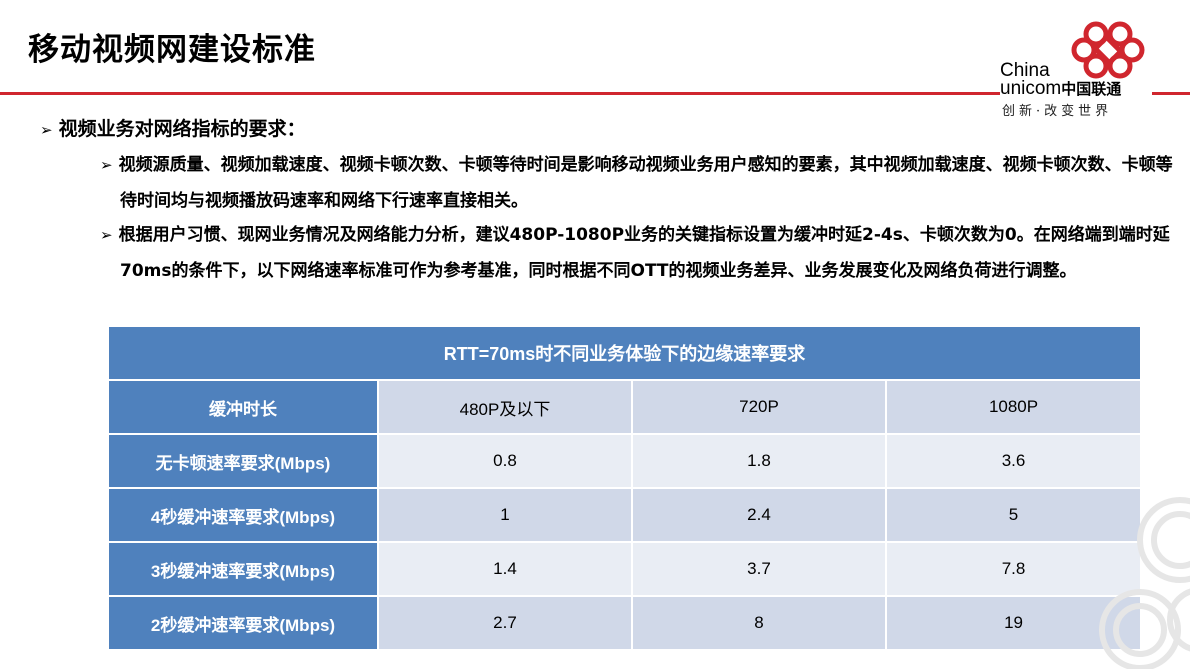  What do you see at coordinates (182, 129) in the screenshot?
I see `section-heading-text: 视频业务对网络指标的要求：` at bounding box center [182, 129].